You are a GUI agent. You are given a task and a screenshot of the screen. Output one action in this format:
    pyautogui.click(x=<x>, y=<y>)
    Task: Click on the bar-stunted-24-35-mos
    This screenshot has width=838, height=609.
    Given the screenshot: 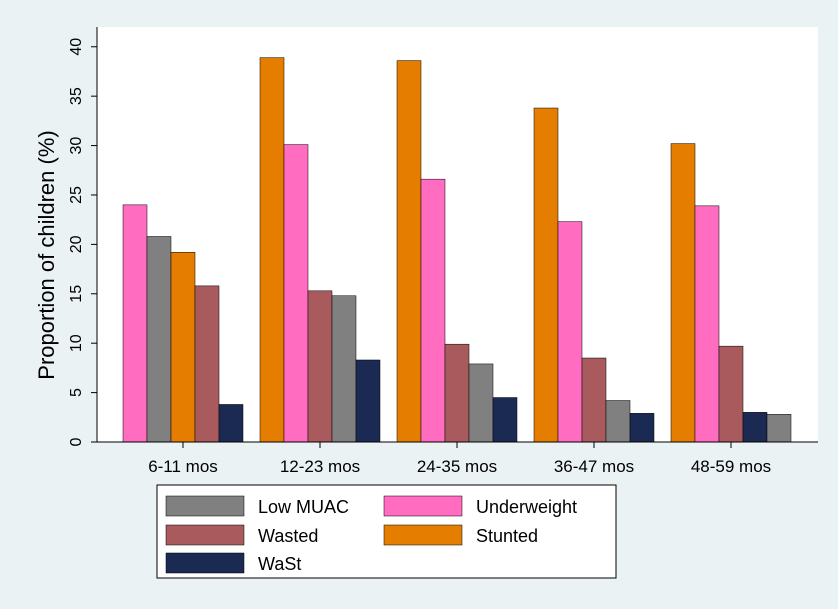 What is the action you would take?
    pyautogui.click(x=409, y=251)
    